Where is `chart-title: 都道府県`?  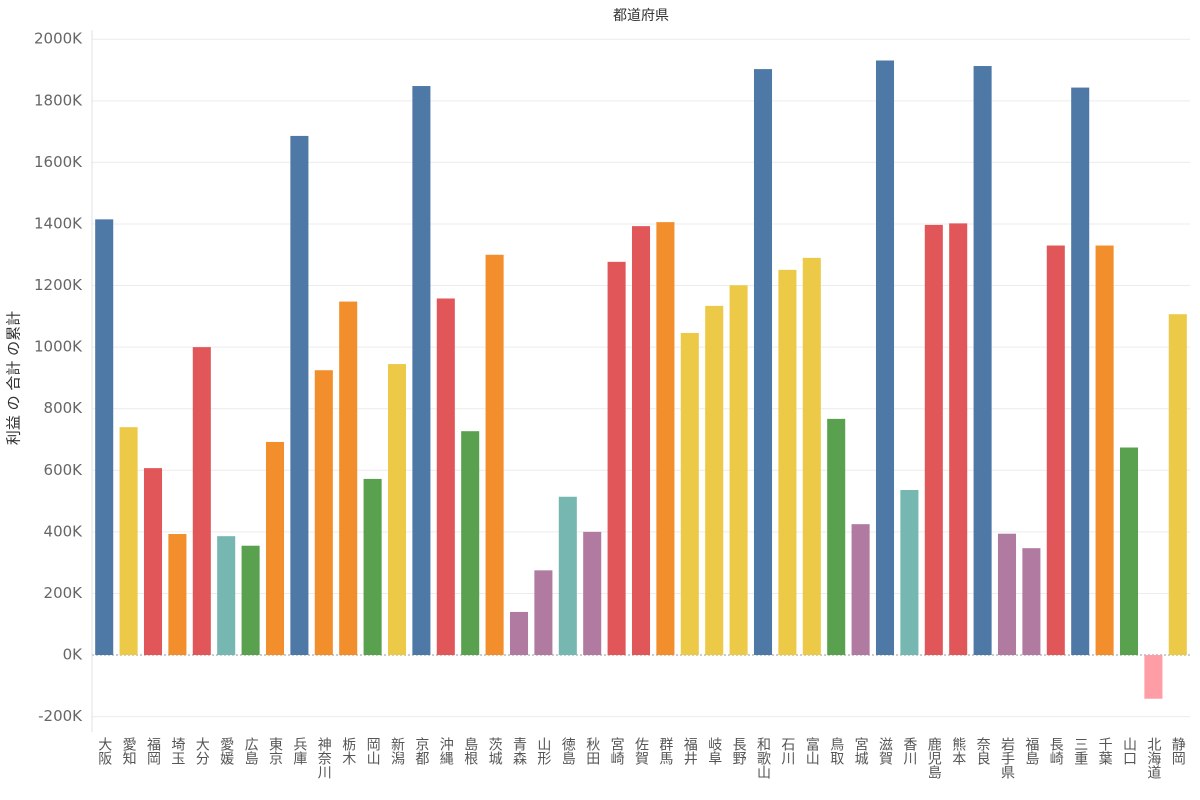
chart-title: 都道府県 is located at coordinates (641, 16).